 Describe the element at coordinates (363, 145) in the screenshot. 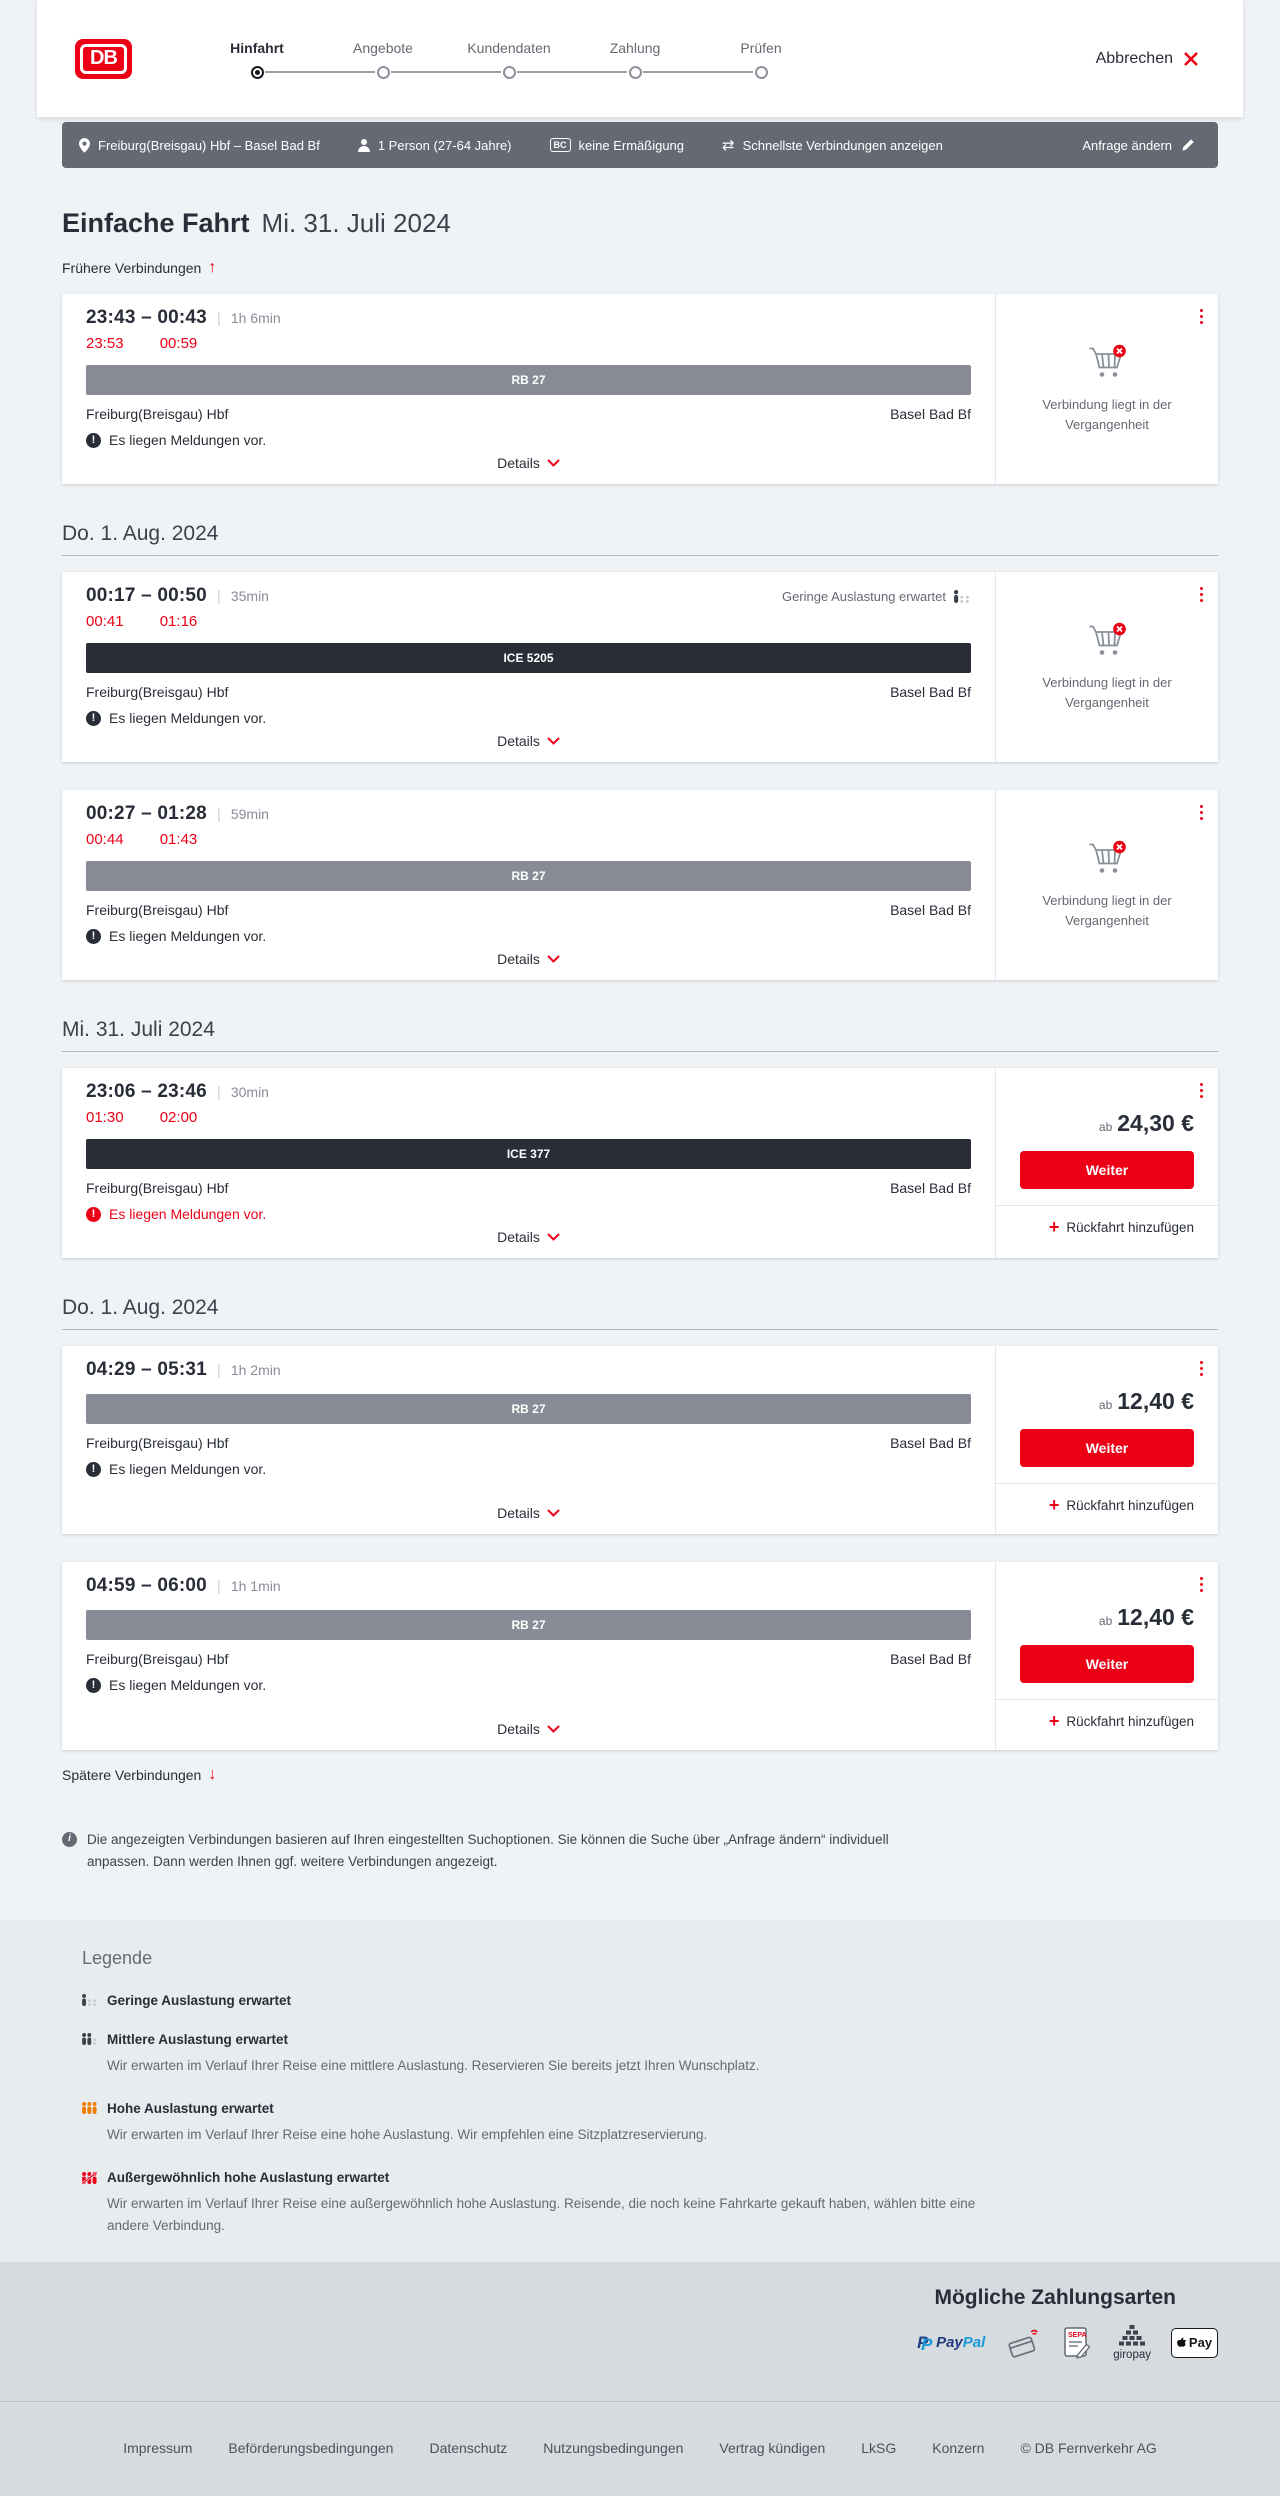

I see `passenger-icon` at that location.